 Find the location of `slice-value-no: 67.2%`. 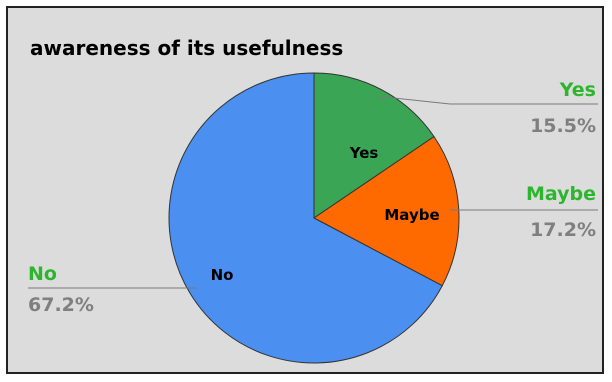

slice-value-no: 67.2% is located at coordinates (61, 305).